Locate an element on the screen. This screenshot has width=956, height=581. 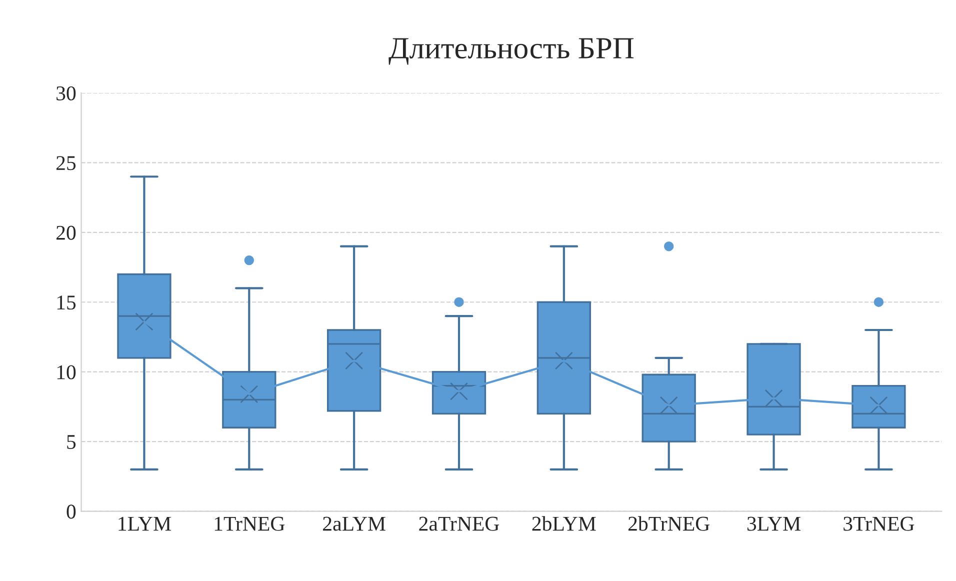
x-tick-label: 2bLYM is located at coordinates (564, 523).